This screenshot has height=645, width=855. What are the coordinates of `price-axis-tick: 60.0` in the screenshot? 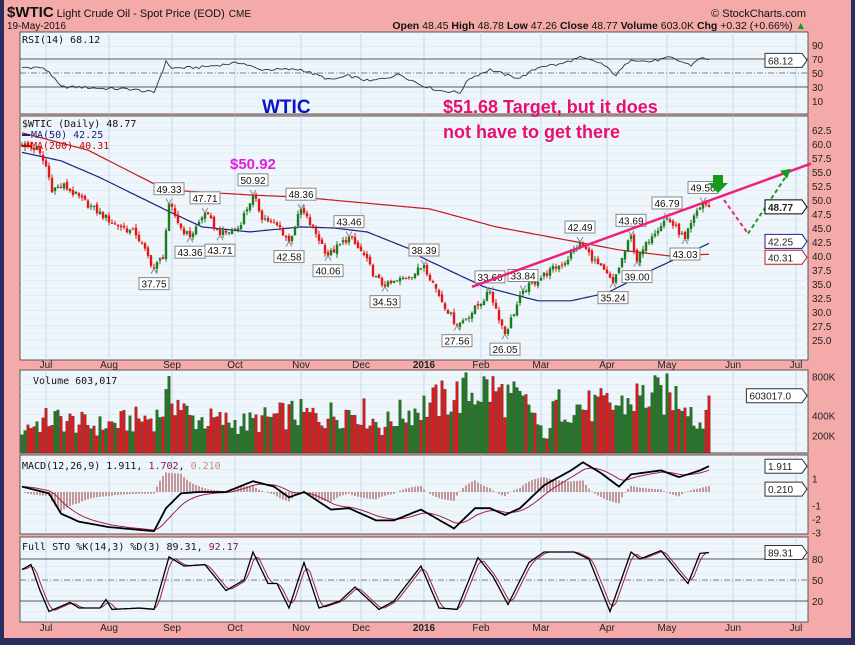 It's located at (822, 145).